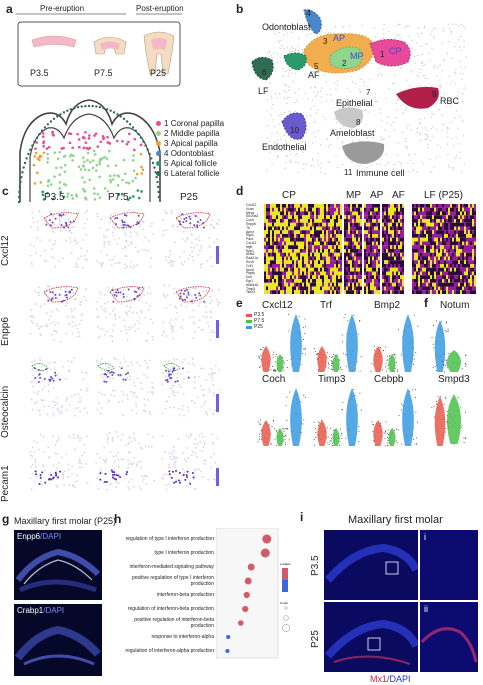  What do you see at coordinates (377, 195) in the screenshot?
I see `group-ap: AP` at bounding box center [377, 195].